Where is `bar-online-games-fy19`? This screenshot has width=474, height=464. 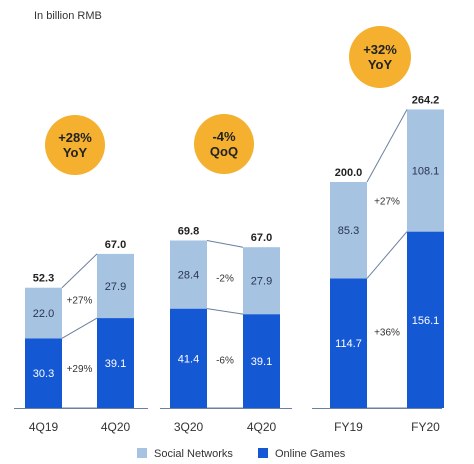
bar-online-games-fy19 is located at coordinates (348, 343).